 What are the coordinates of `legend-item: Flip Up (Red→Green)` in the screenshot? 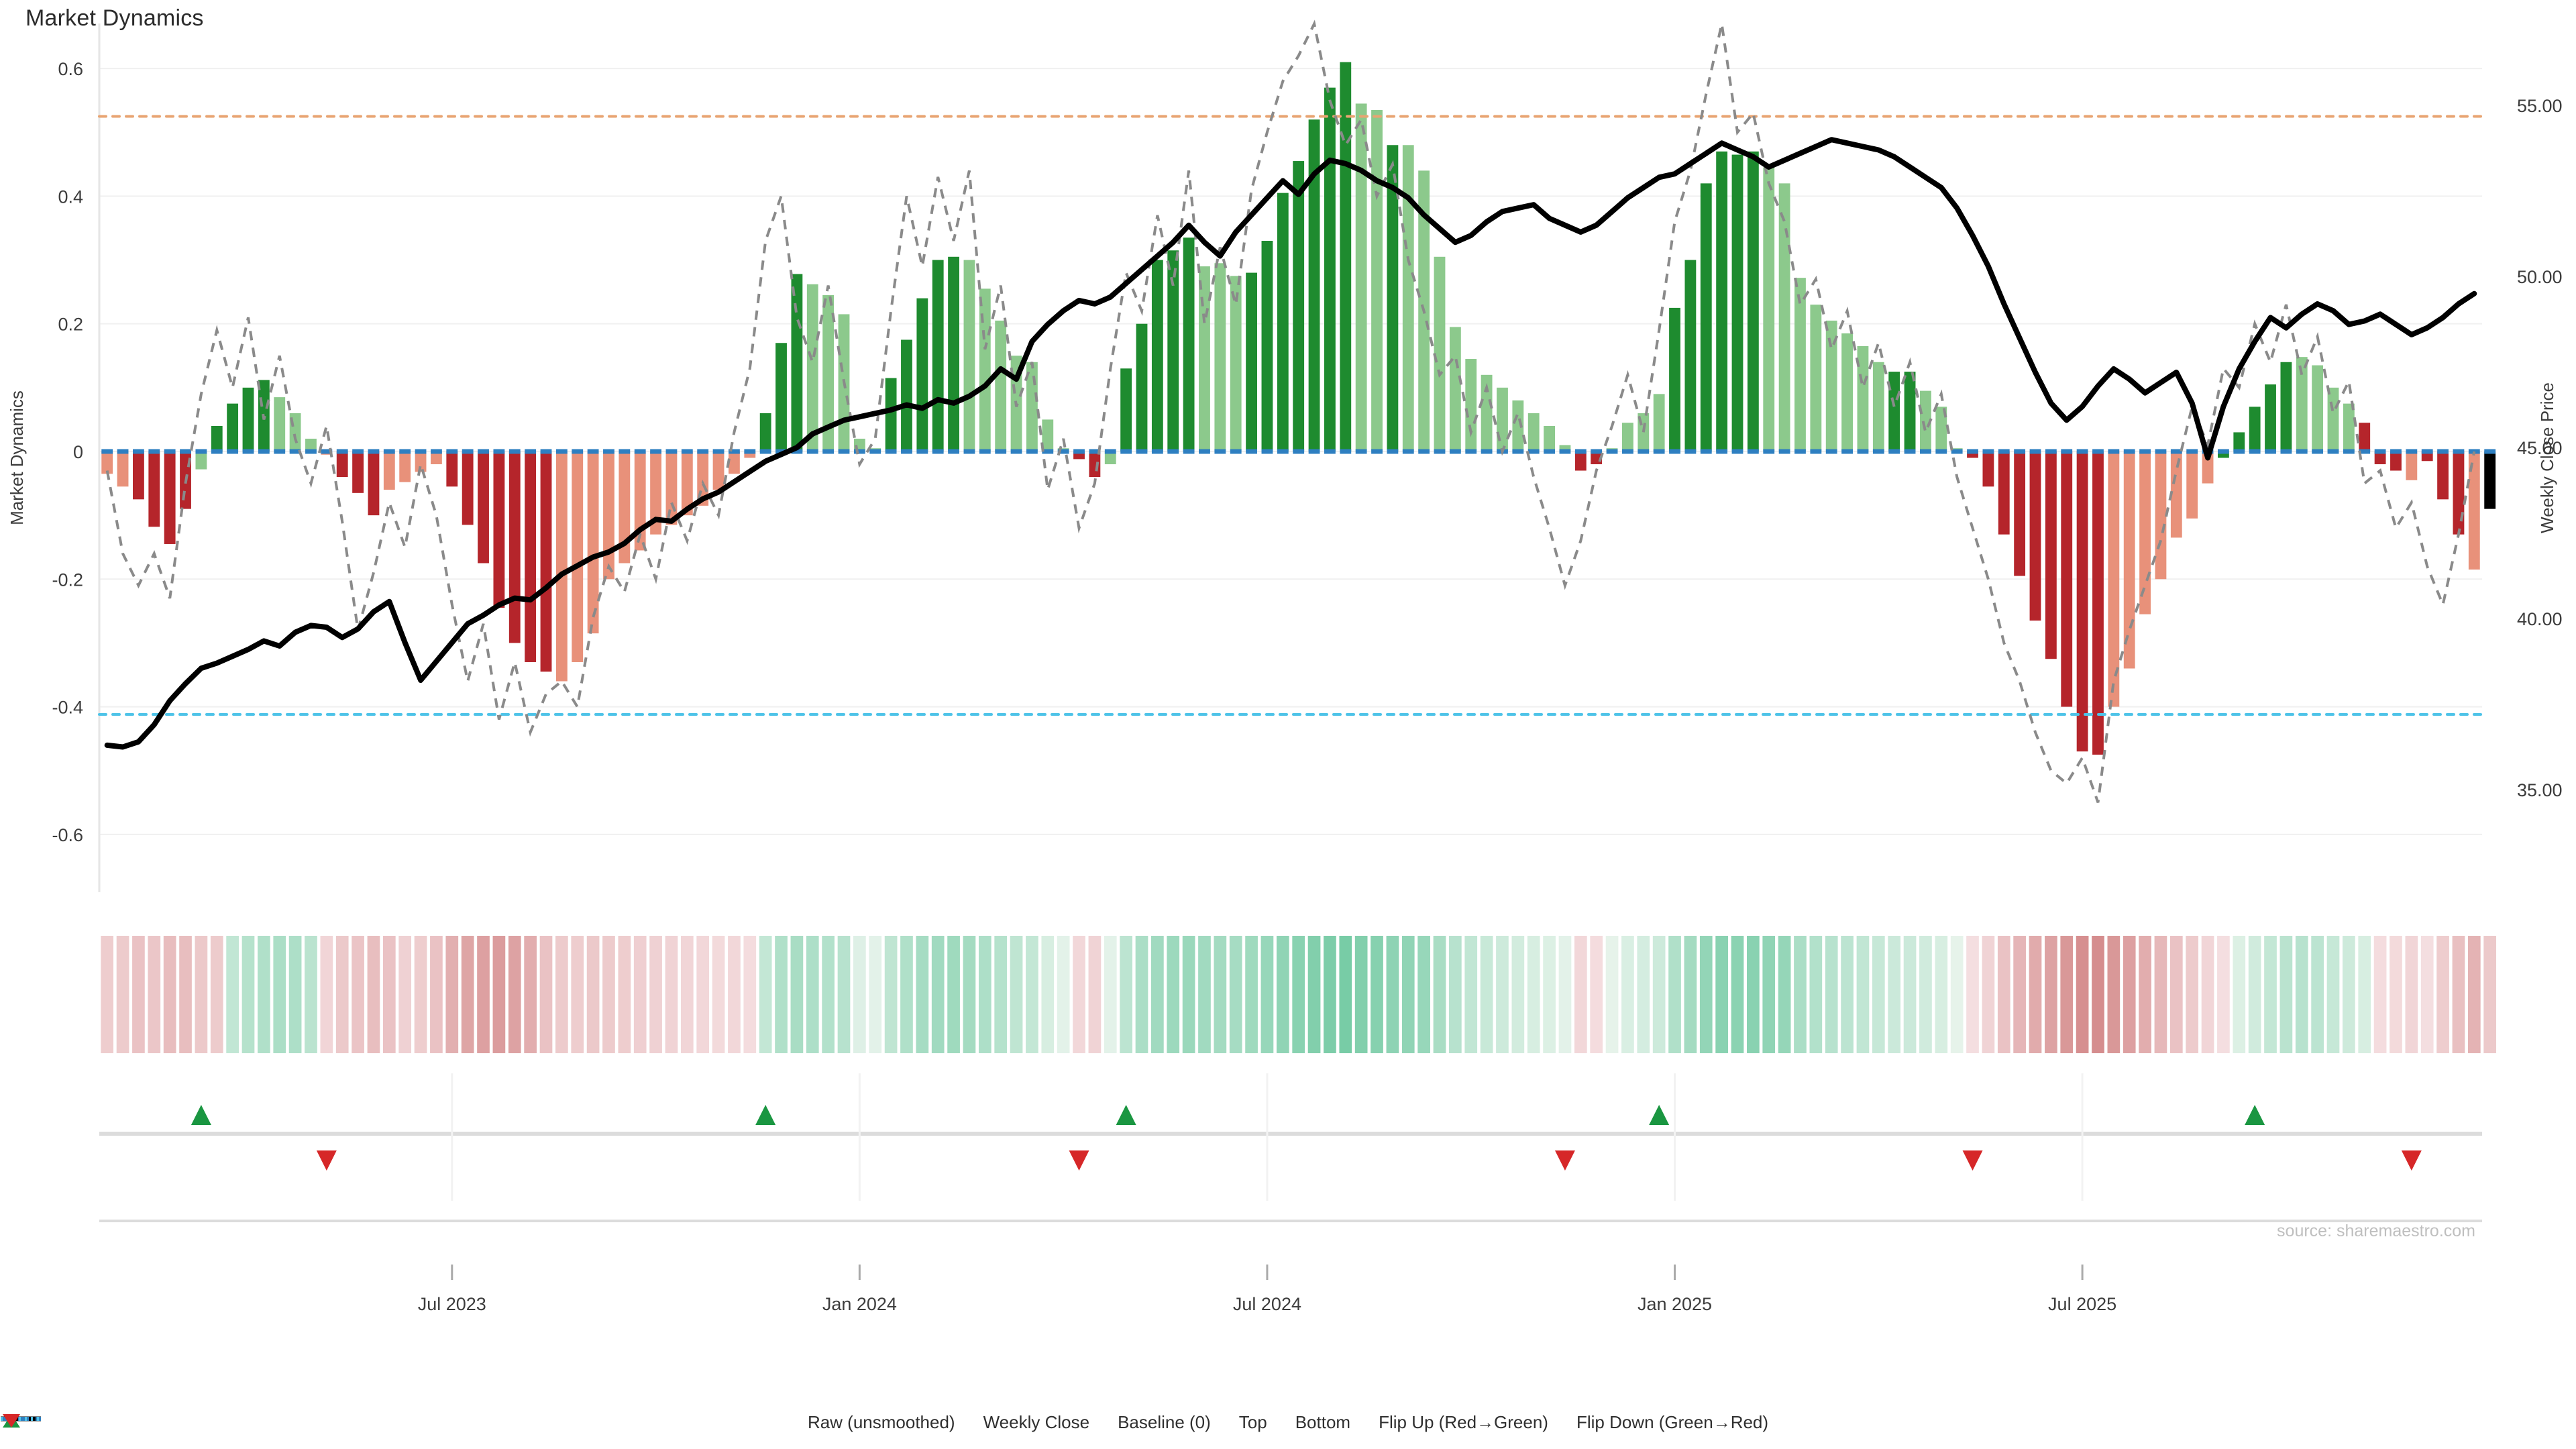 It's located at (775, 1422).